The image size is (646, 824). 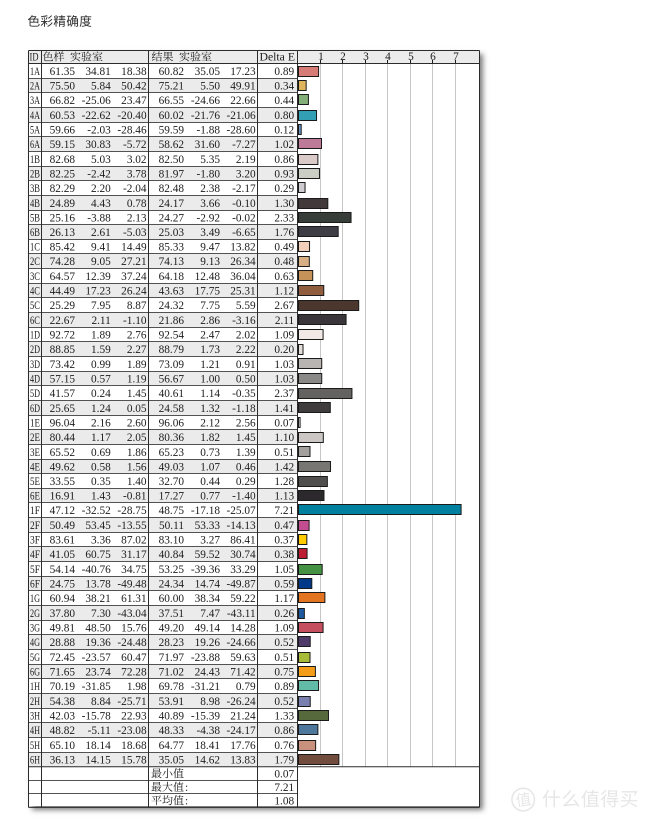 What do you see at coordinates (34, 58) in the screenshot?
I see `svg-text: ID` at bounding box center [34, 58].